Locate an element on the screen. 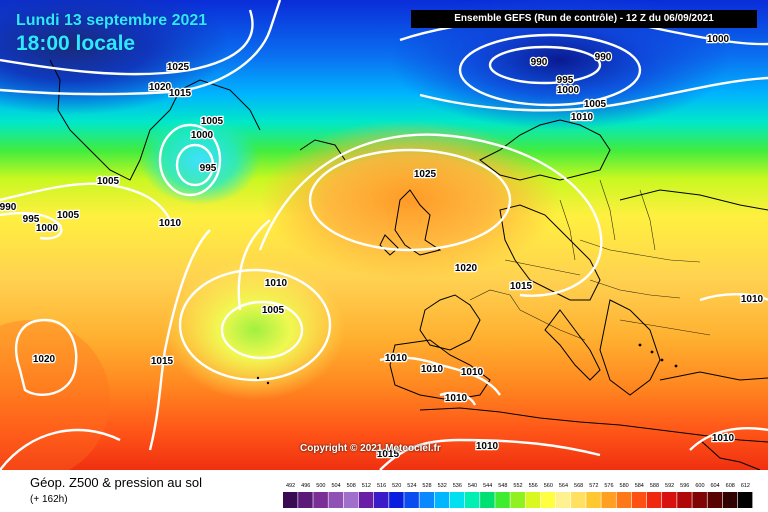 The width and height of the screenshot is (768, 512). legend-tick-label: 604 is located at coordinates (715, 486).